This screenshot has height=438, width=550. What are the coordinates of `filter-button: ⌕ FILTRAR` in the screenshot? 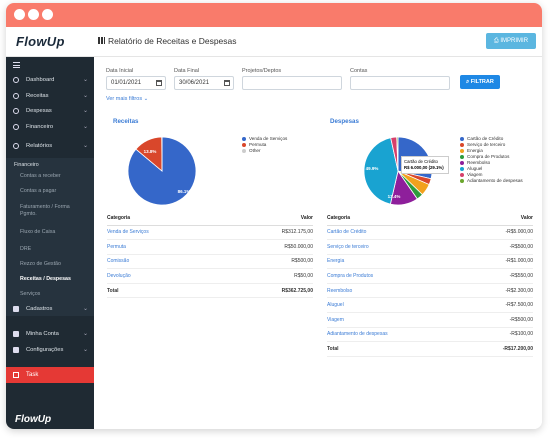 It's located at (480, 82).